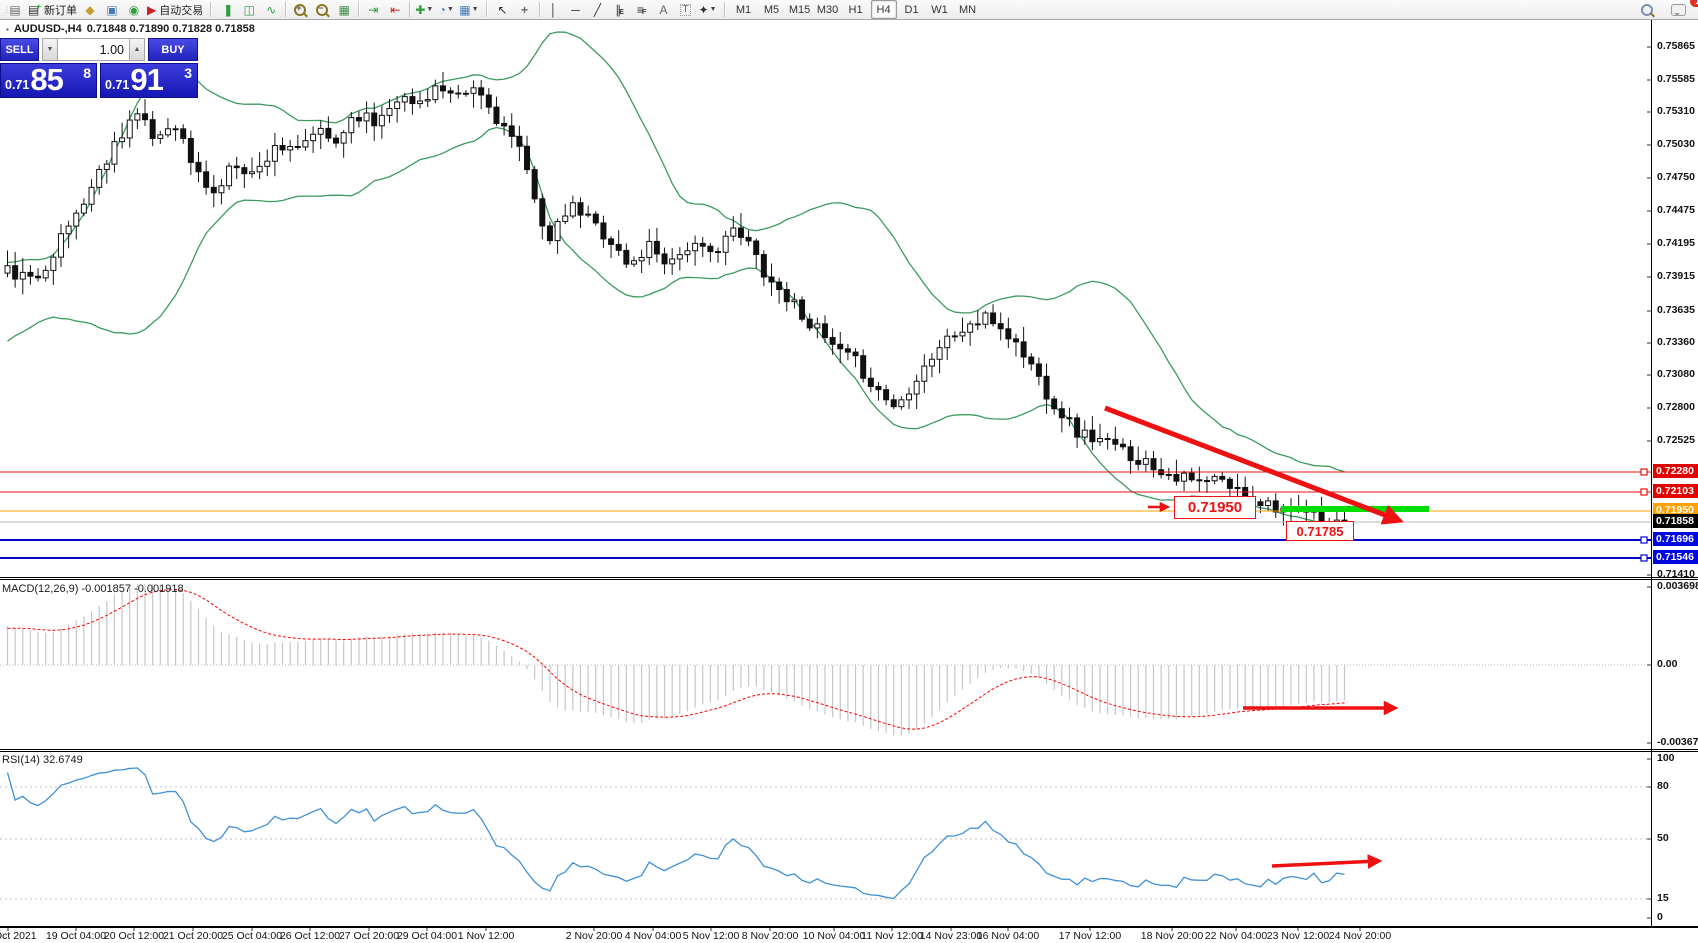 The height and width of the screenshot is (943, 1698). What do you see at coordinates (1678, 9) in the screenshot?
I see `chat-bubble-icon` at bounding box center [1678, 9].